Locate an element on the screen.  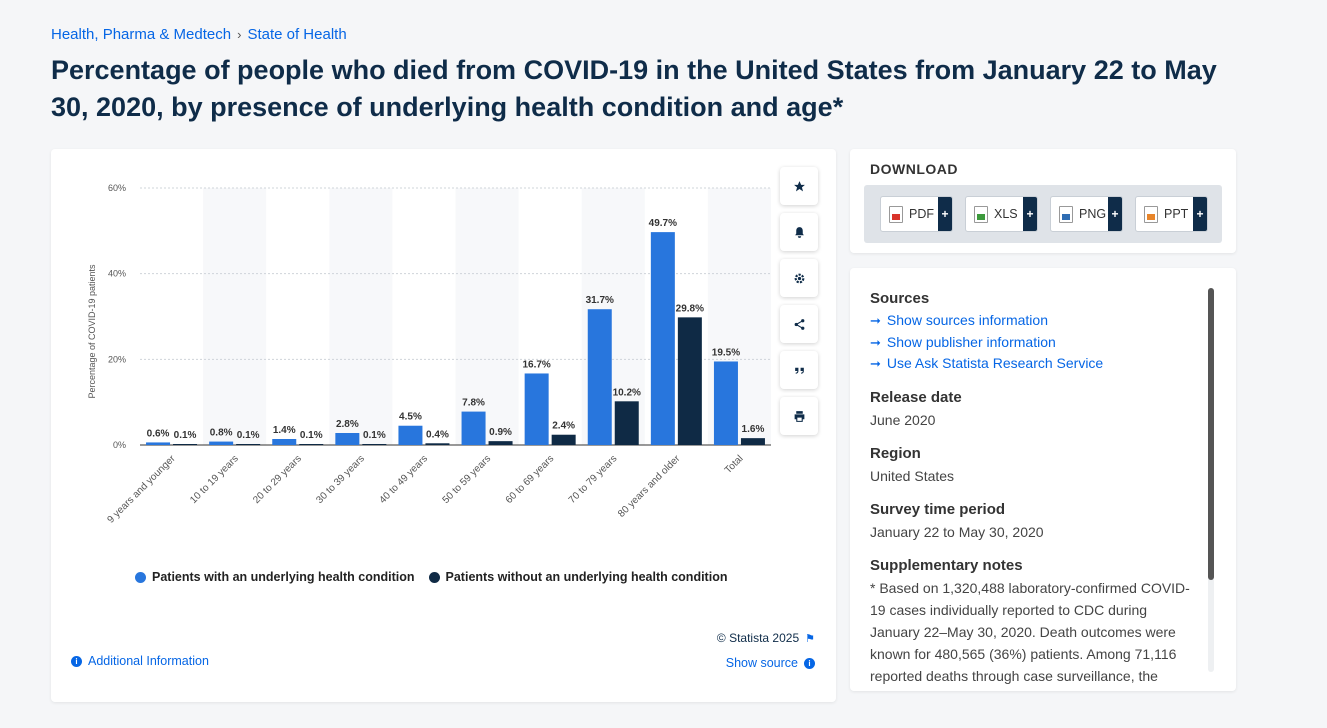
legend-swatch-without-condition is located at coordinates (434, 577).